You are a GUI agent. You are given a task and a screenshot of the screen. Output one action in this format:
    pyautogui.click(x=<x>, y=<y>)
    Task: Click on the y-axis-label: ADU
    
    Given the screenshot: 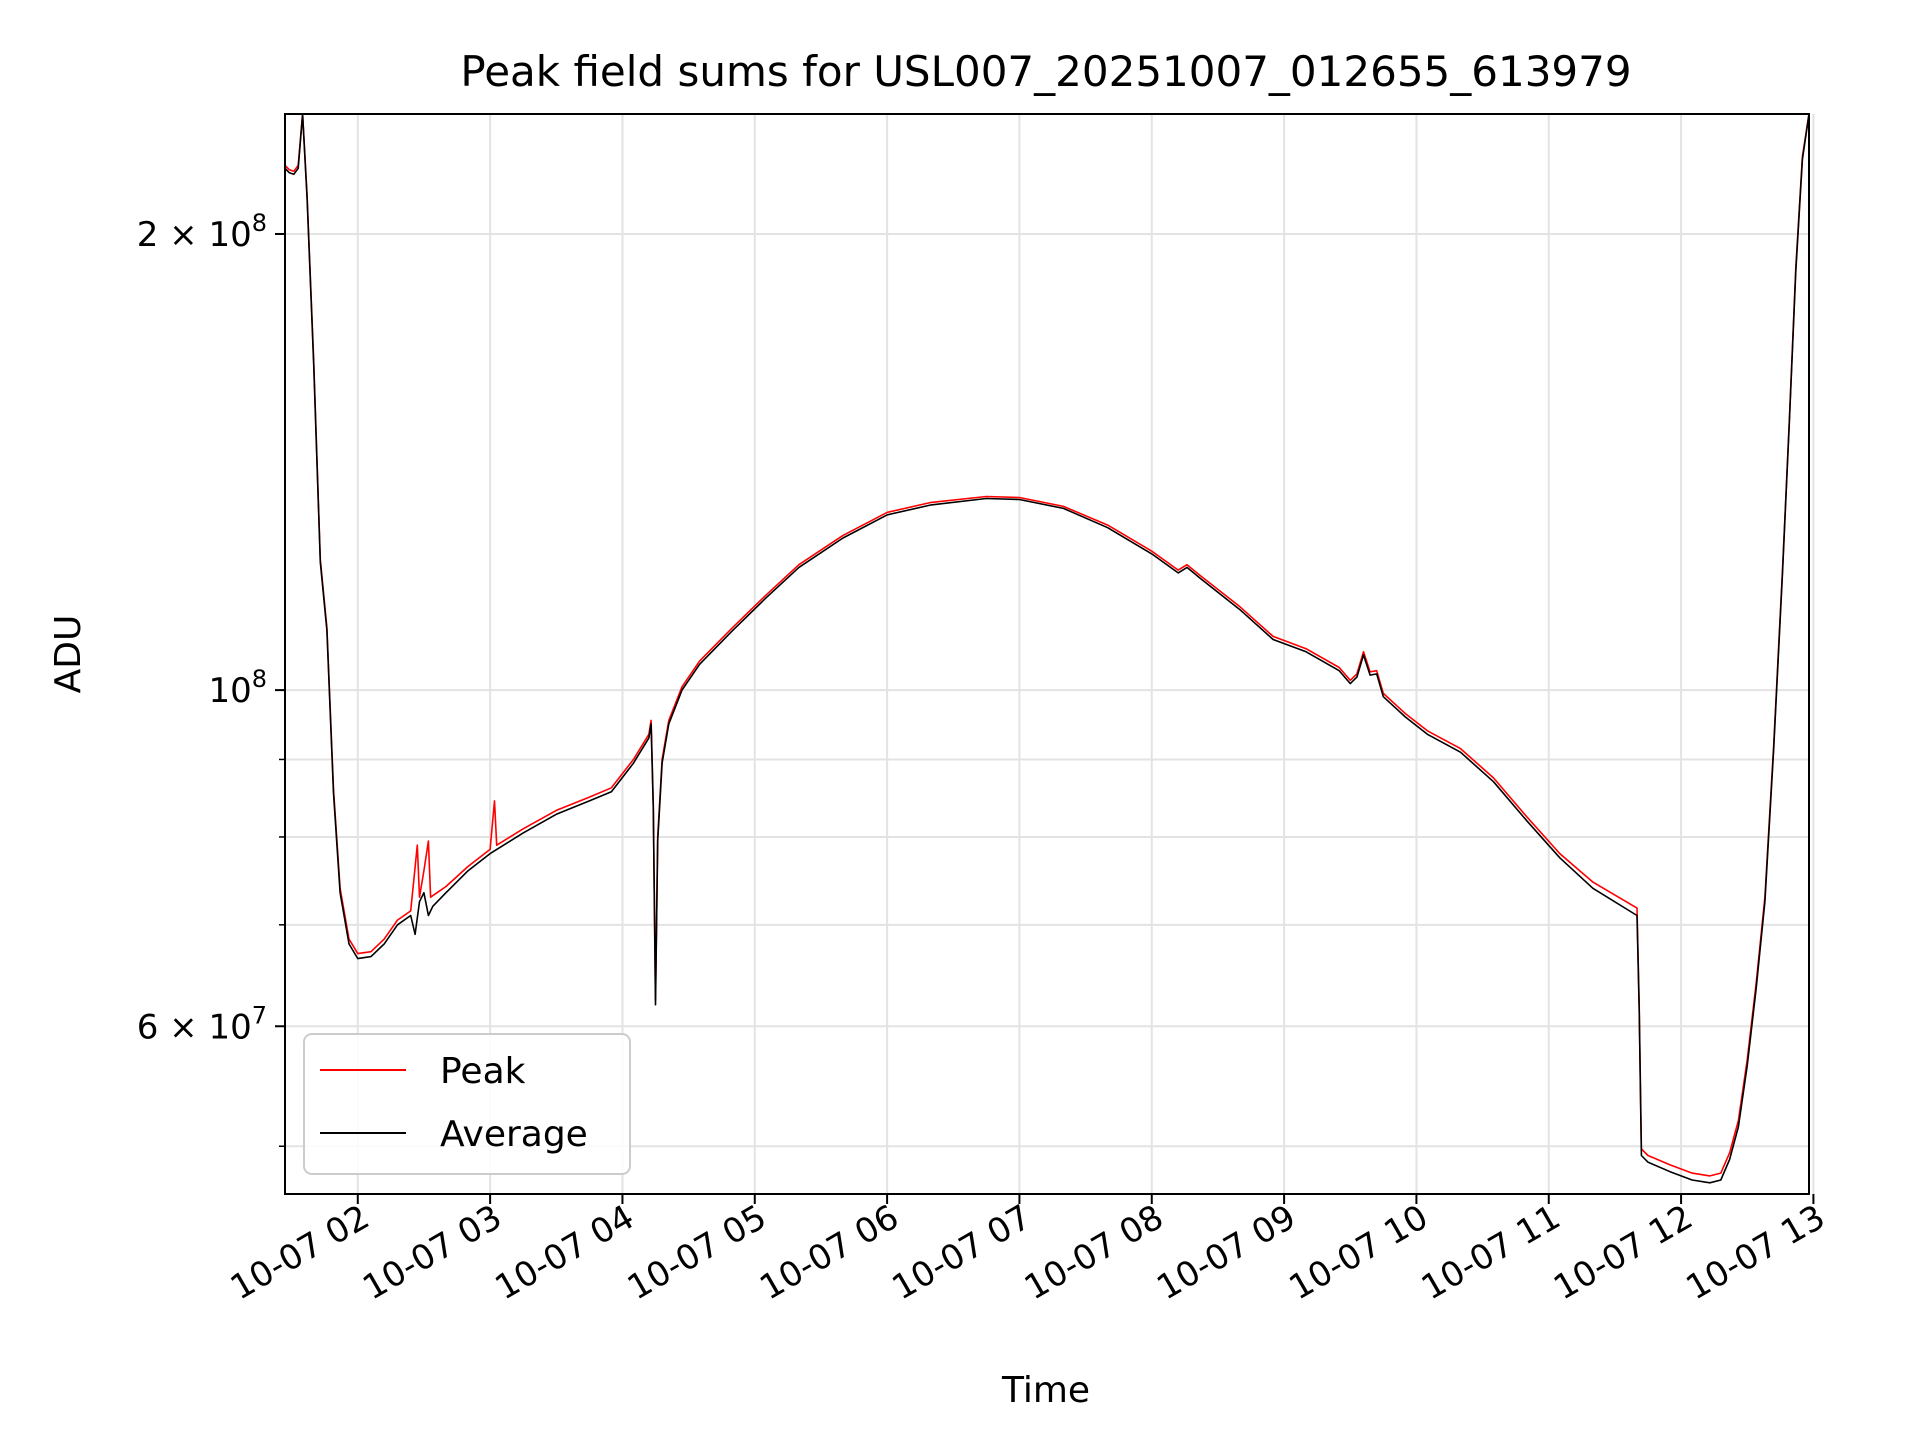 What is the action you would take?
    pyautogui.click(x=68, y=654)
    